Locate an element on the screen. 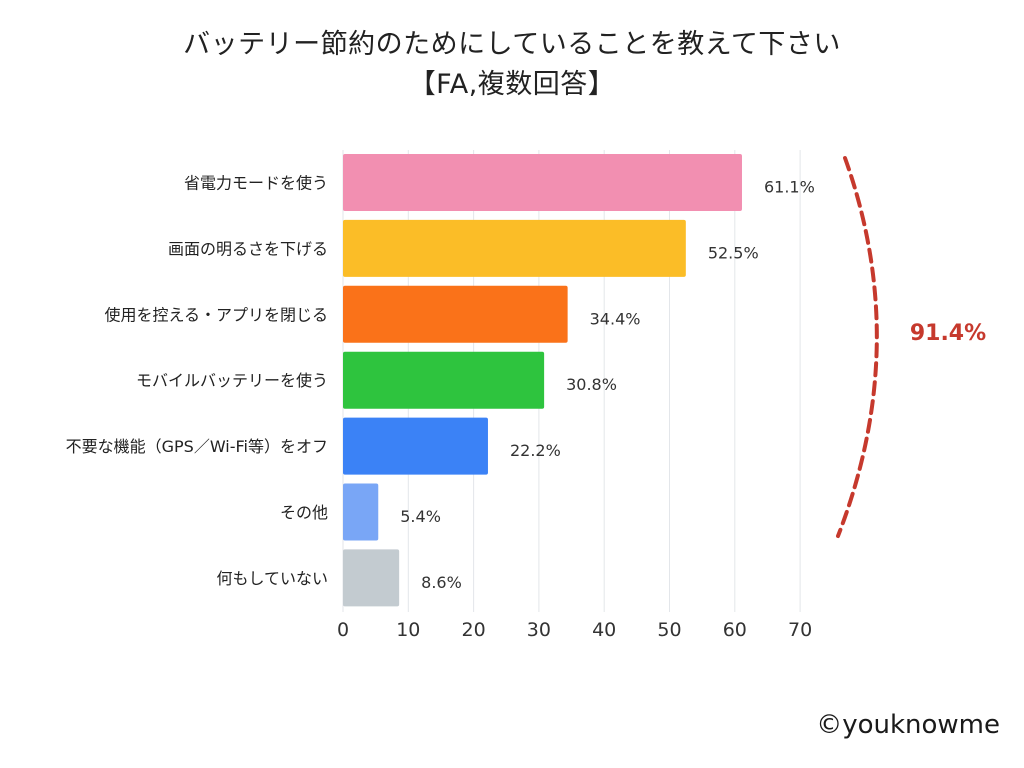 This screenshot has width=1024, height=768. x-tick-label: 60 is located at coordinates (735, 630).